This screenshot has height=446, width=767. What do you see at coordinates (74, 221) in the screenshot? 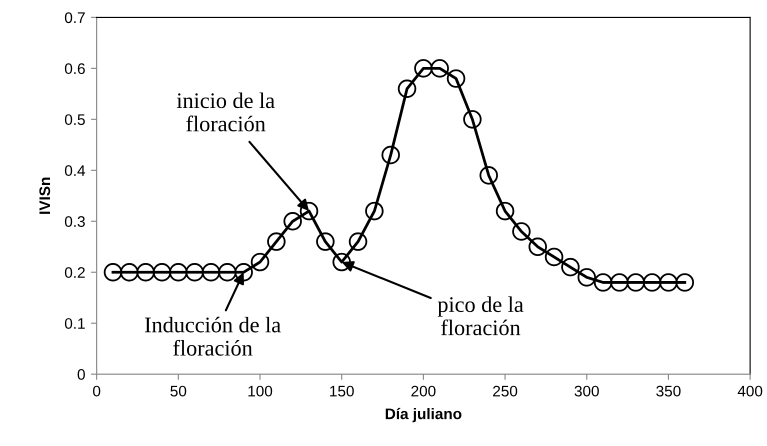
I see `y-tick-label: 0.3` at bounding box center [74, 221].